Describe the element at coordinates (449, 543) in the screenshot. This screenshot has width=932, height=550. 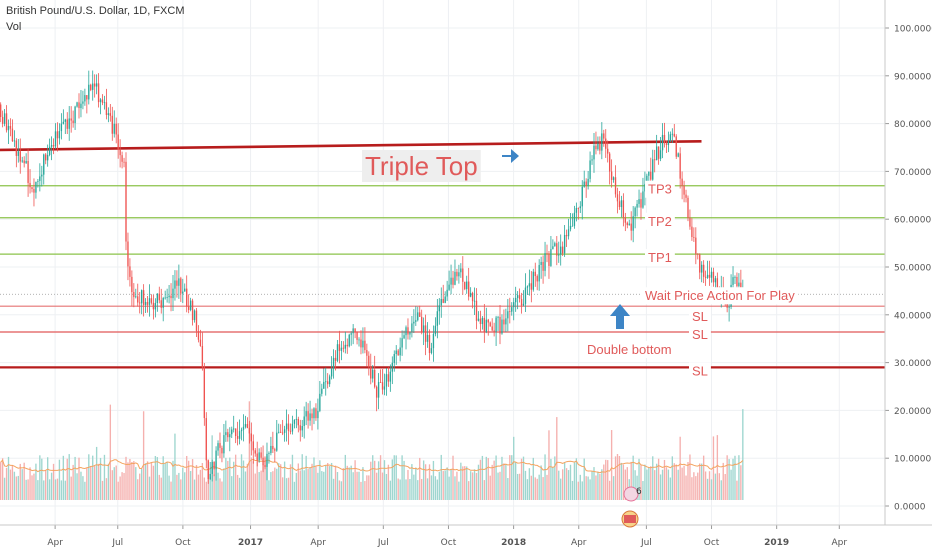
I see `x-axis-tick-label: Oct` at that location.